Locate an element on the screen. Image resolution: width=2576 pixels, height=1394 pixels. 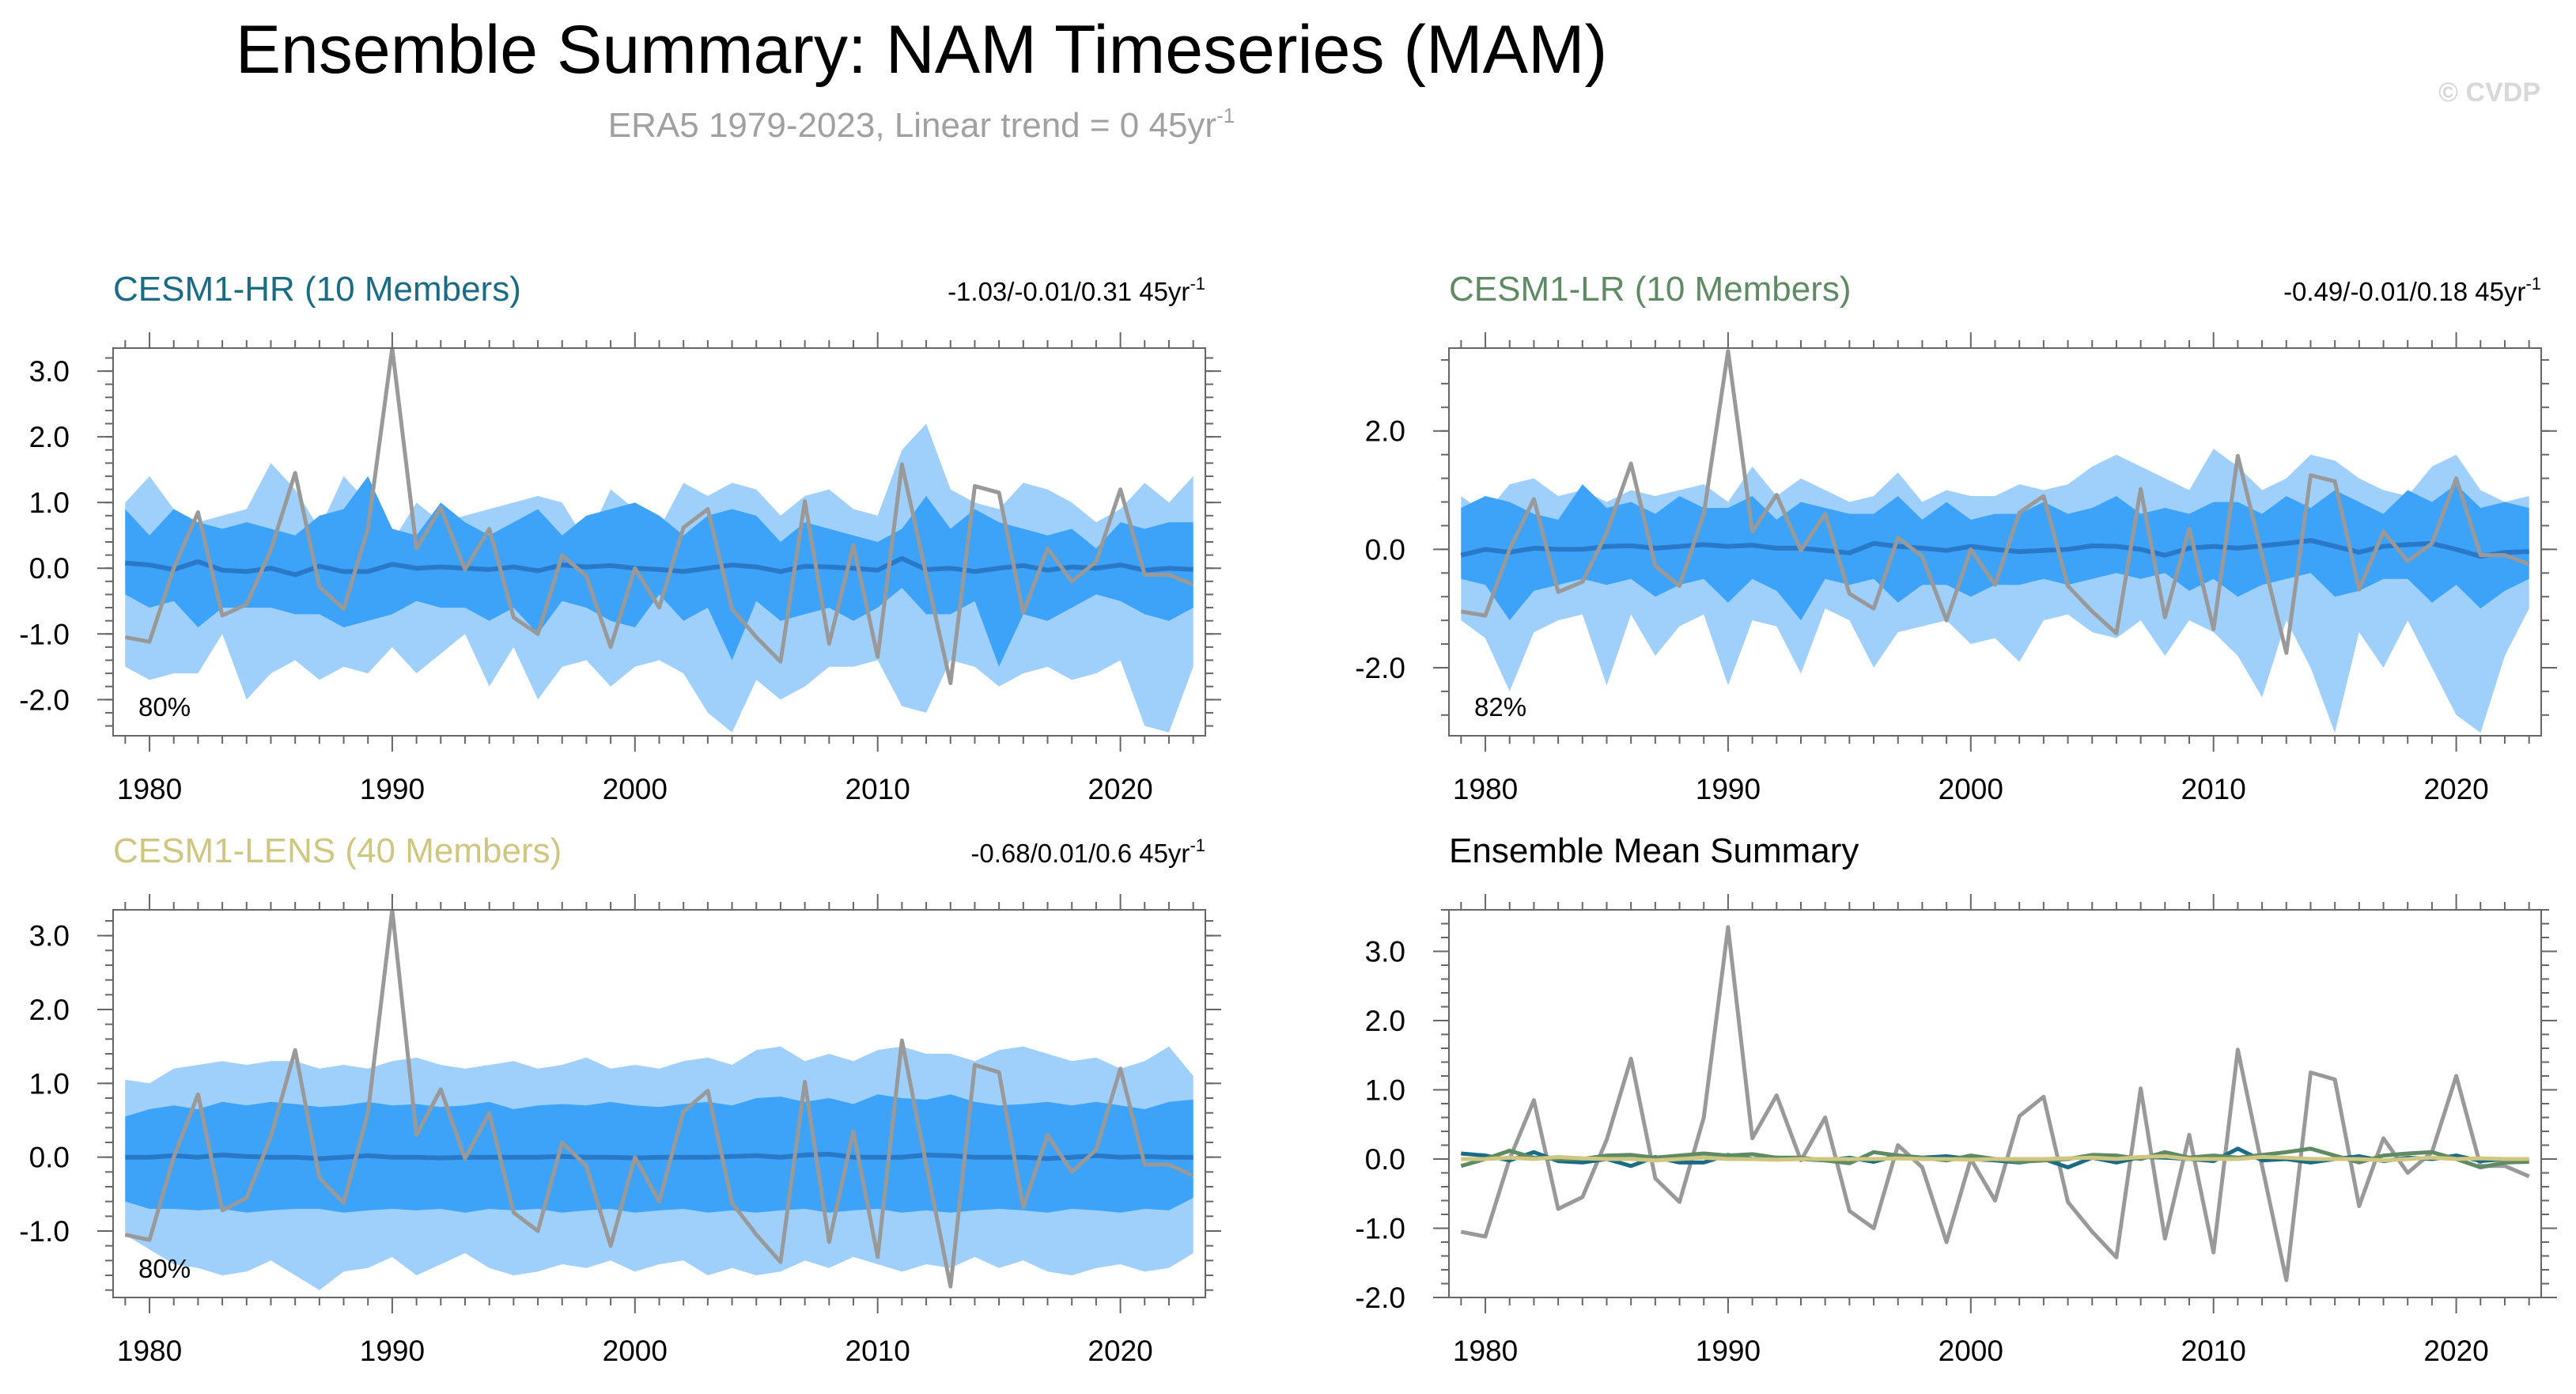
trend-label: -1.03/-0.01/0.31 45yr-1 is located at coordinates (1076, 290).